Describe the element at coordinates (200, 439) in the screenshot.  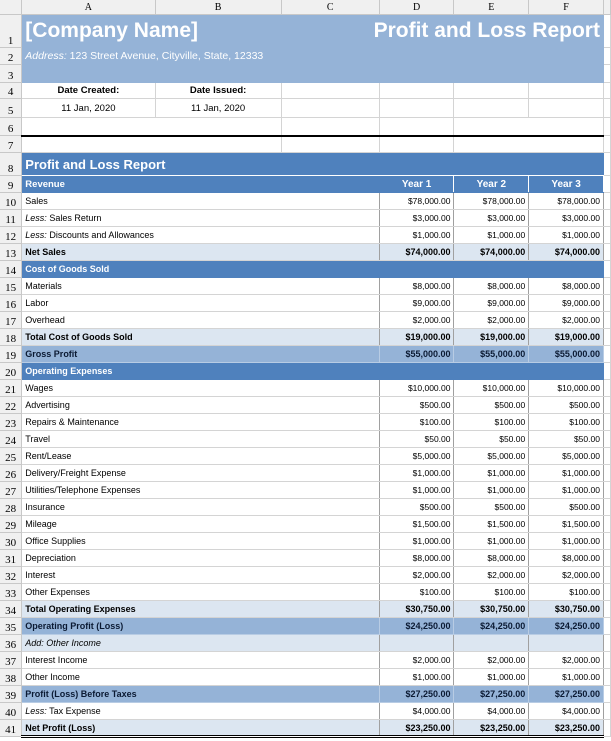
I see `row-label-cell: Travel` at that location.